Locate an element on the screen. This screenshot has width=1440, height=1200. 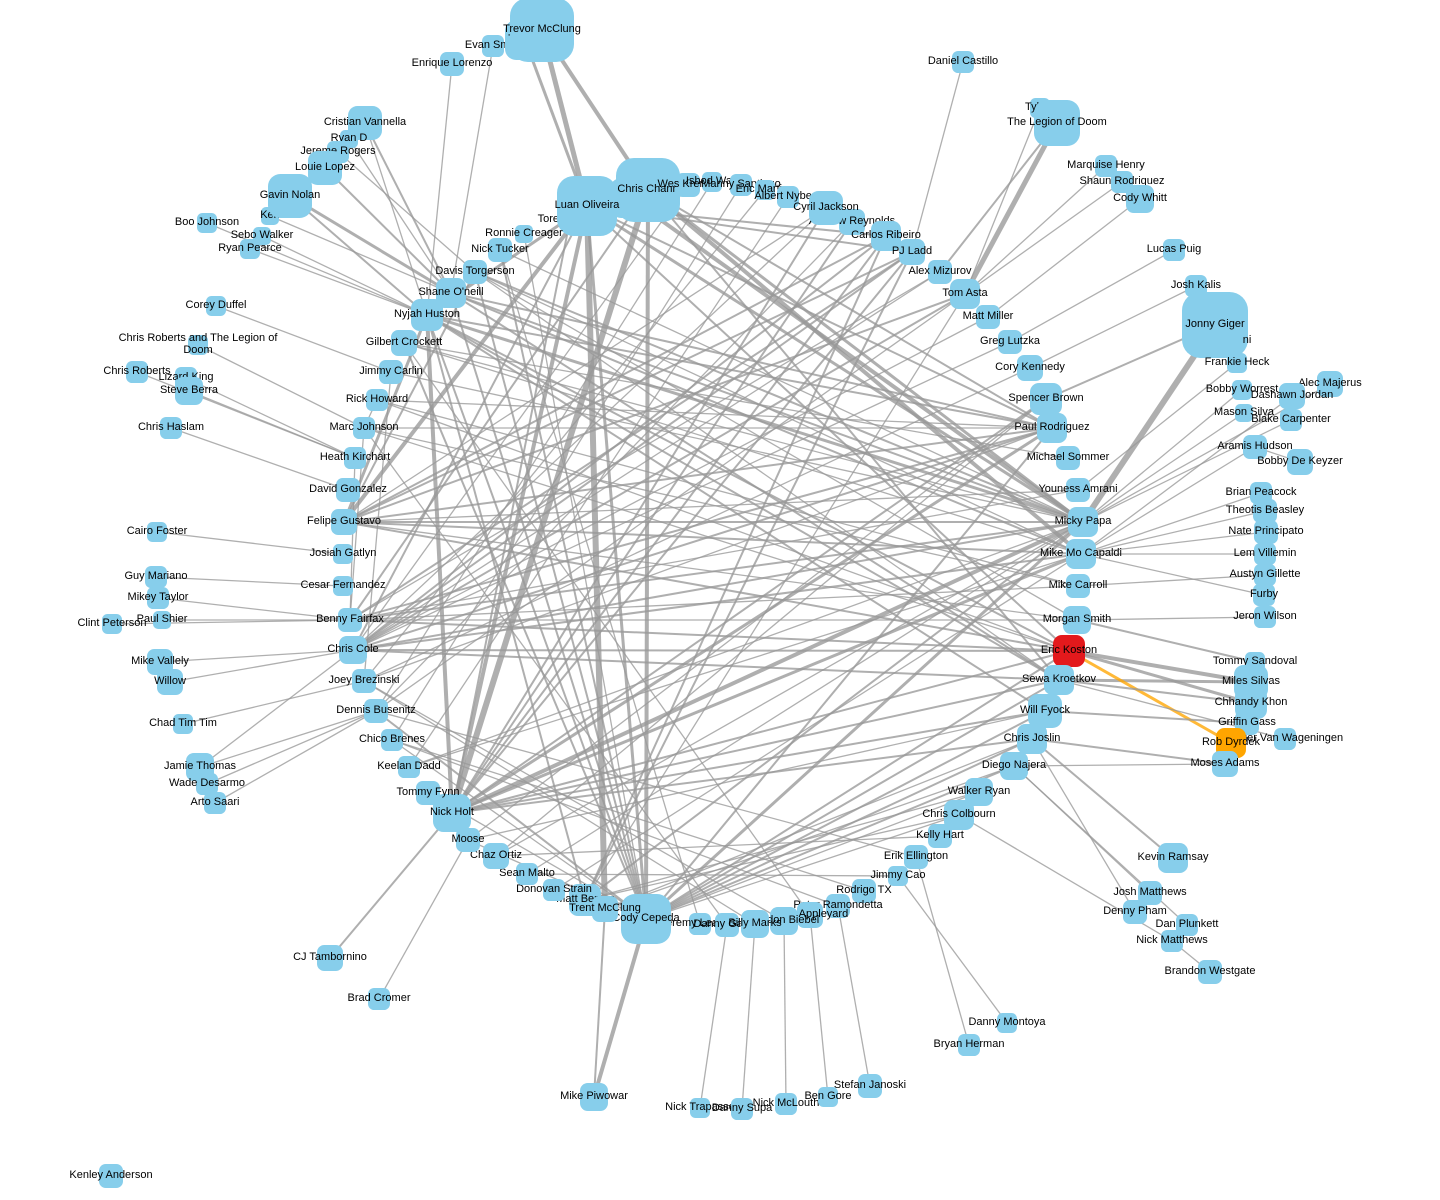
node-theotis-beasley is located at coordinates (1265, 511).